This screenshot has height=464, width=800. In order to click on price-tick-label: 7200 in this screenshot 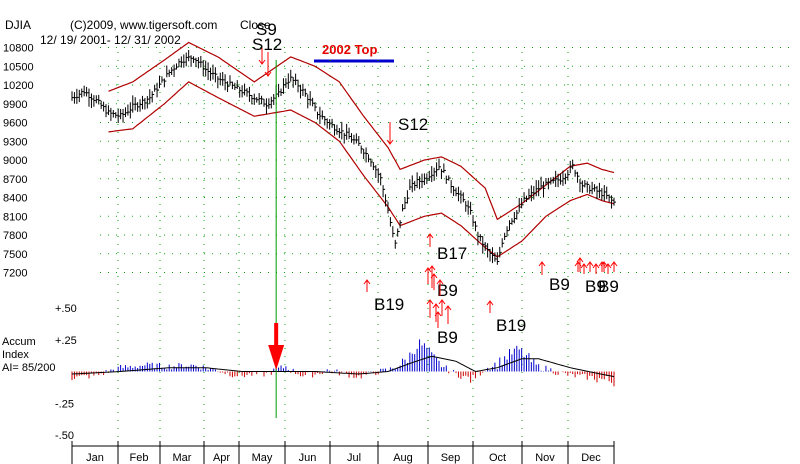, I will do `click(15, 274)`.